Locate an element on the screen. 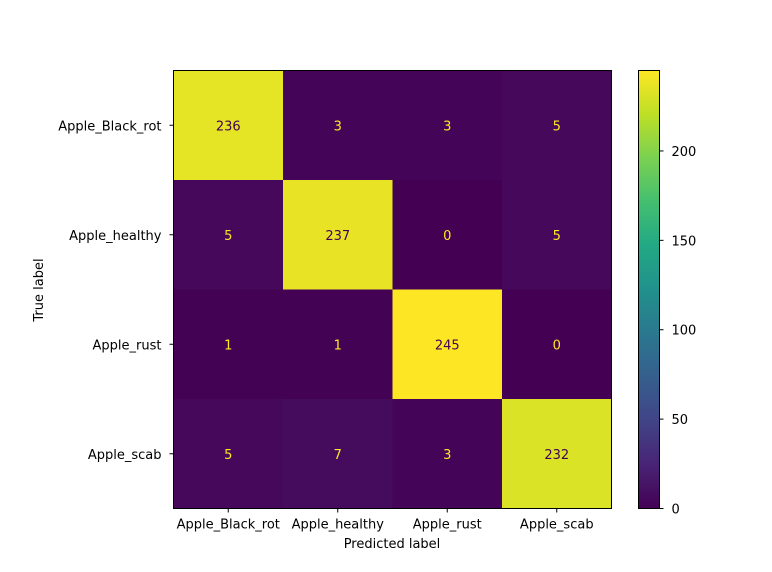  x-tick-label: Apple_Black_rot is located at coordinates (228, 525).